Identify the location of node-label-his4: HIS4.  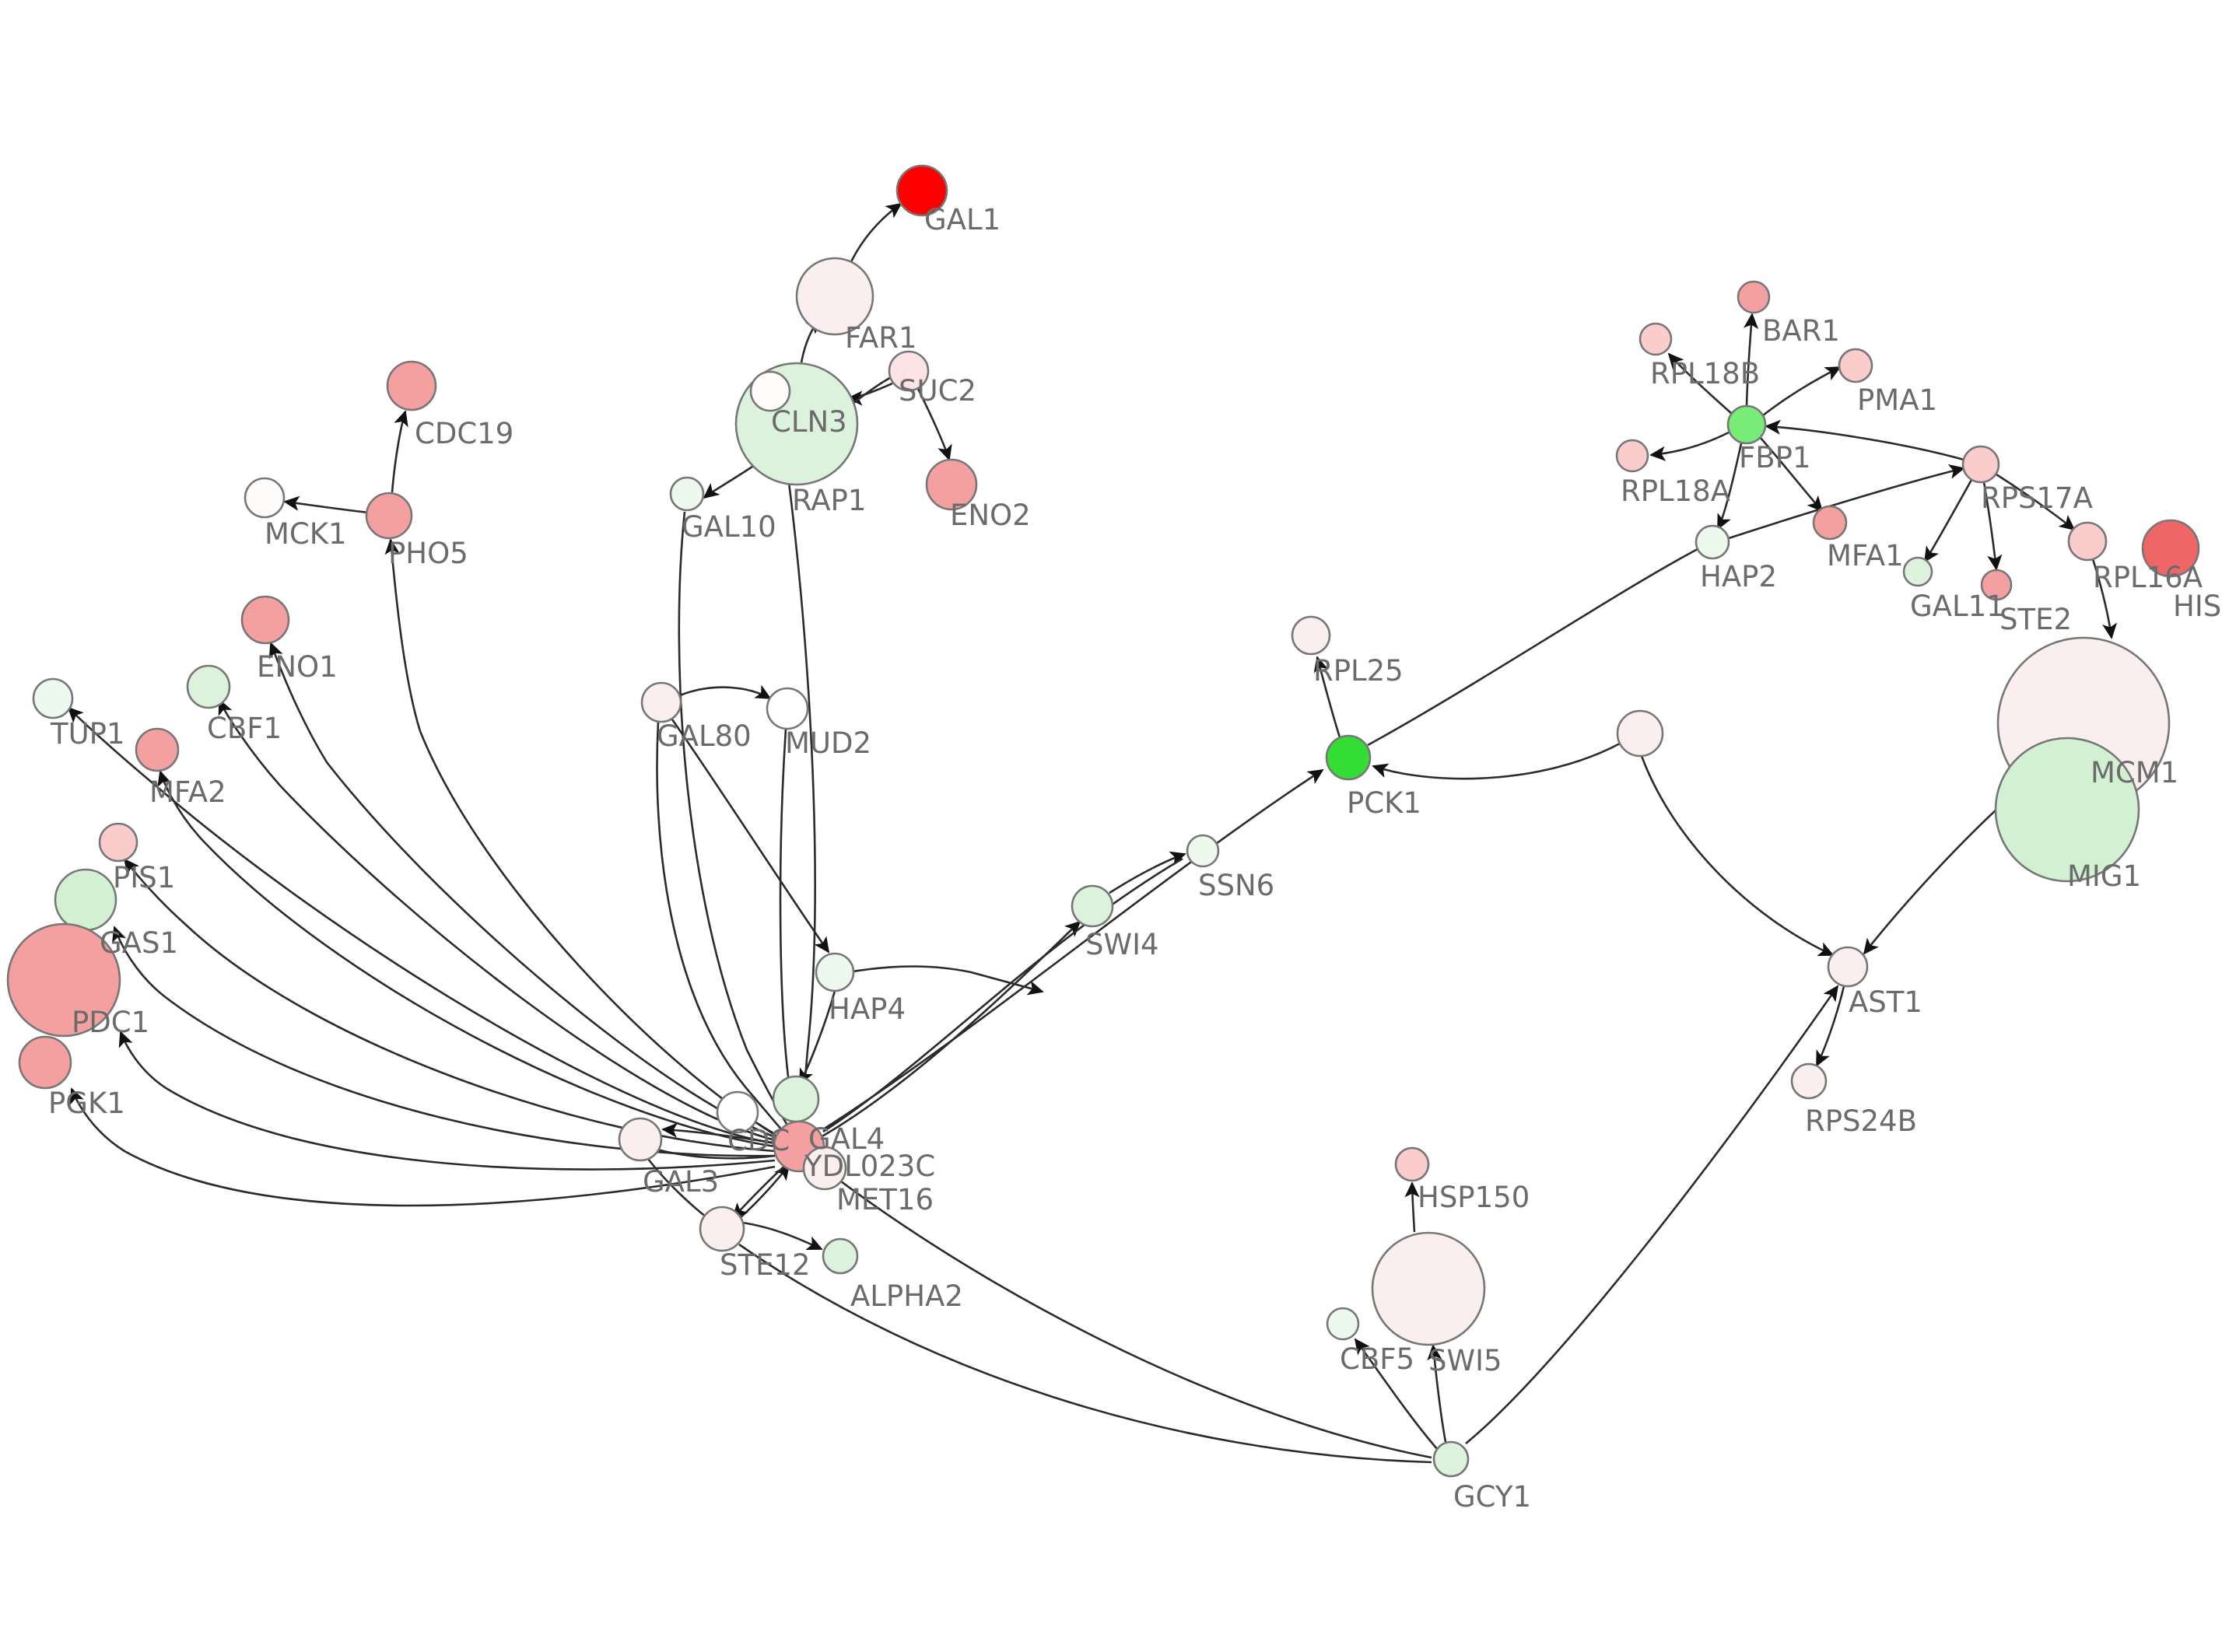
(2197, 606).